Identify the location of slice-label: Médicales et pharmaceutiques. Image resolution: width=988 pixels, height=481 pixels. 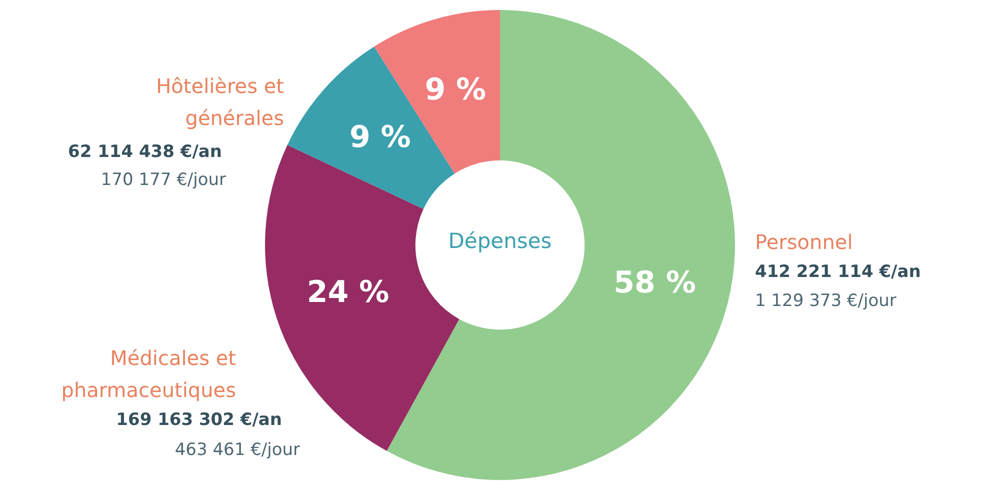
(148, 374).